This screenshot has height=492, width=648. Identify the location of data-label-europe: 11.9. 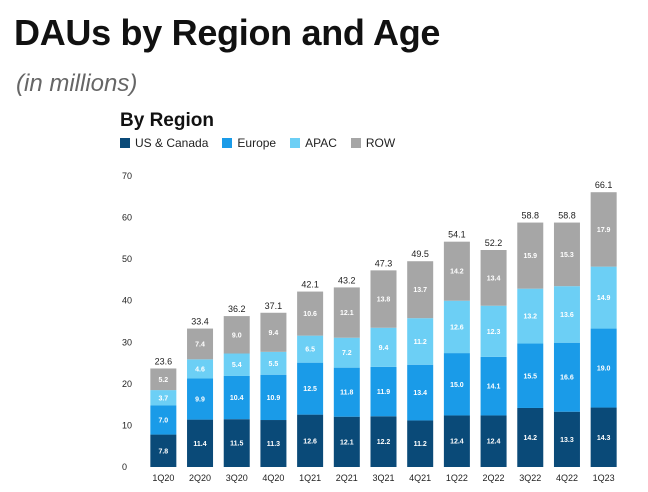
(383, 392).